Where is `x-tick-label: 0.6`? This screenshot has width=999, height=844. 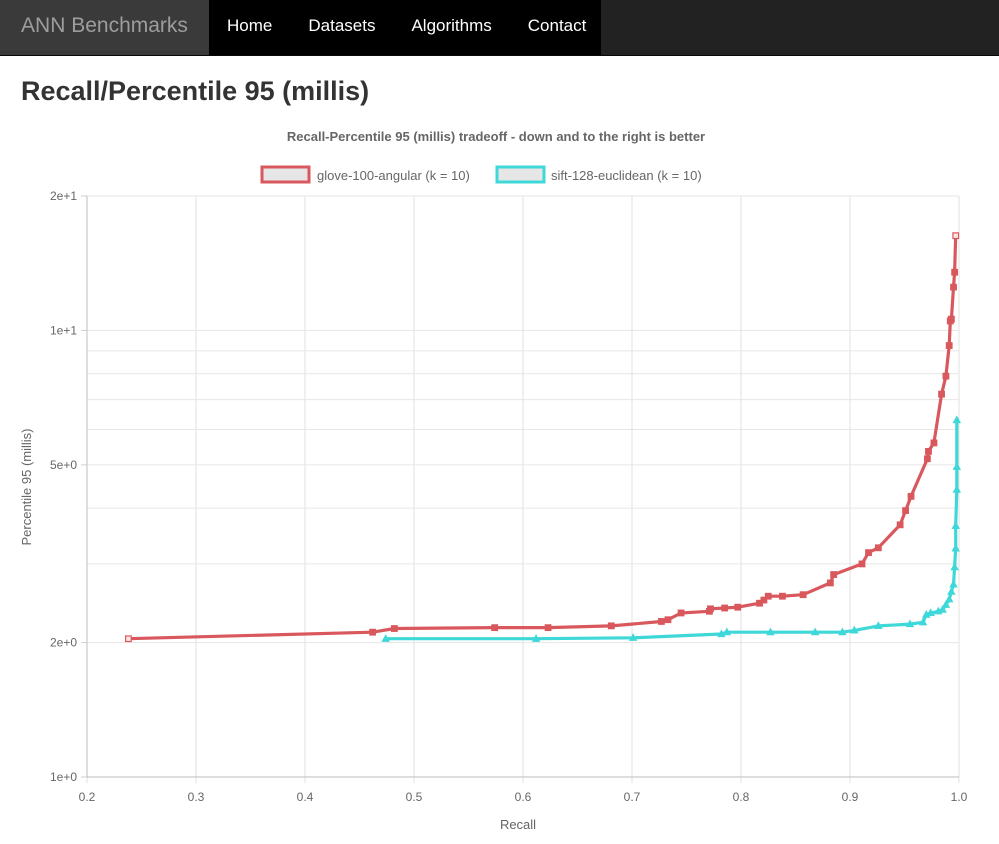
x-tick-label: 0.6 is located at coordinates (523, 797).